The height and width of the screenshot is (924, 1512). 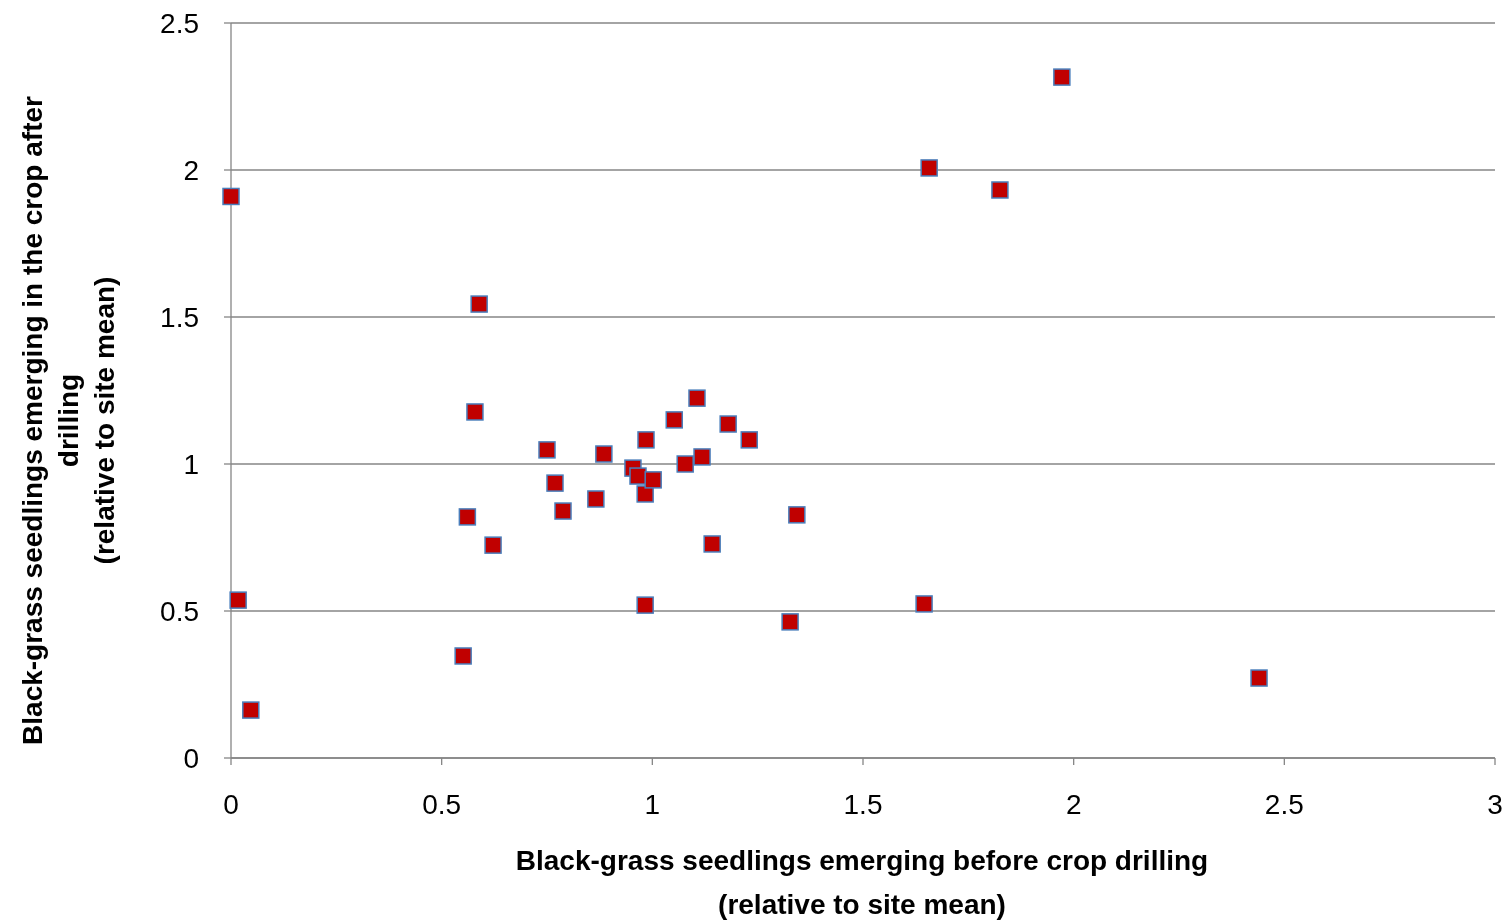 I want to click on x-tick-label: 3, so click(x=1495, y=804).